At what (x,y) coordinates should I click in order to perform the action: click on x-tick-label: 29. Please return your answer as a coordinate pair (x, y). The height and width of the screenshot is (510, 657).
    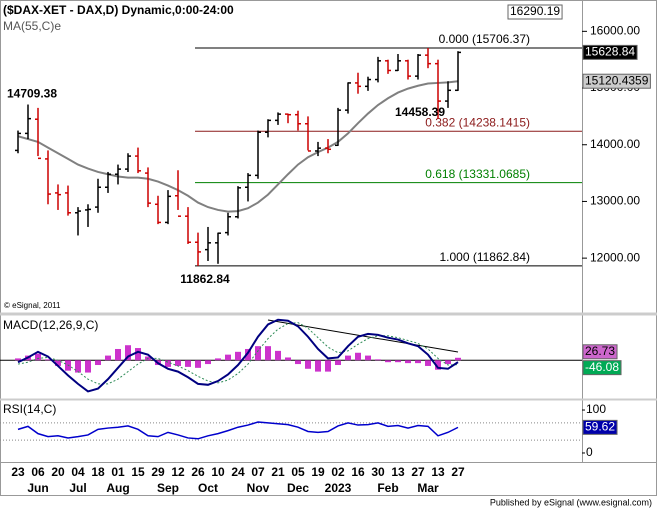
    Looking at the image, I should click on (158, 472).